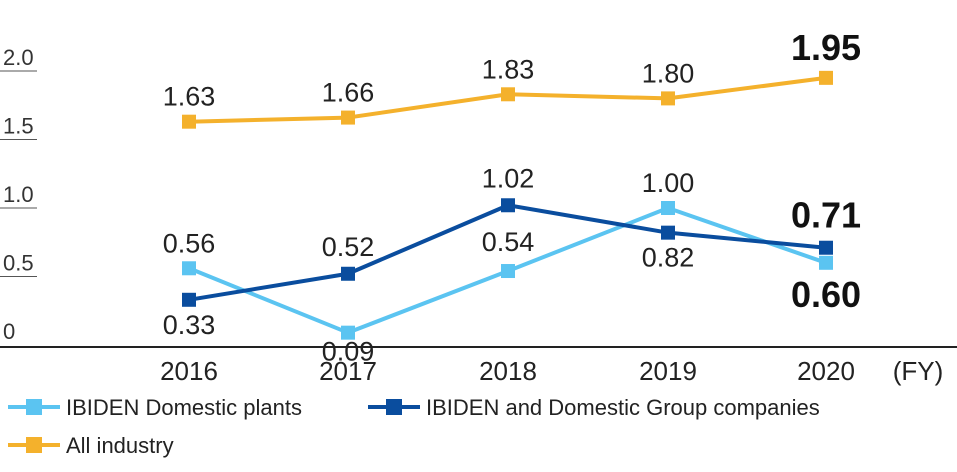  I want to click on data-label: 0.52, so click(348, 247).